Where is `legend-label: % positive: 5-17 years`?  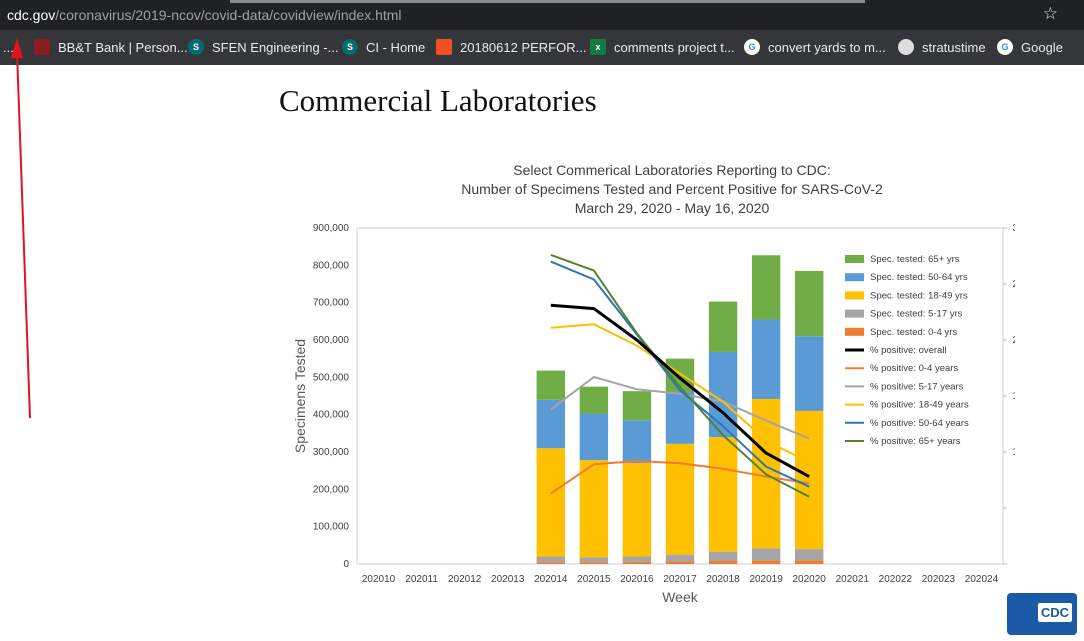
legend-label: % positive: 5-17 years is located at coordinates (917, 386).